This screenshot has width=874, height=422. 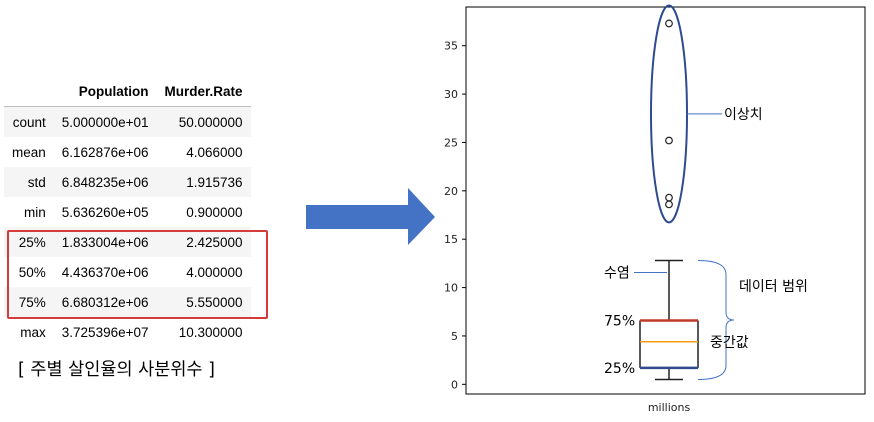 I want to click on data-range-bracket, so click(x=716, y=319).